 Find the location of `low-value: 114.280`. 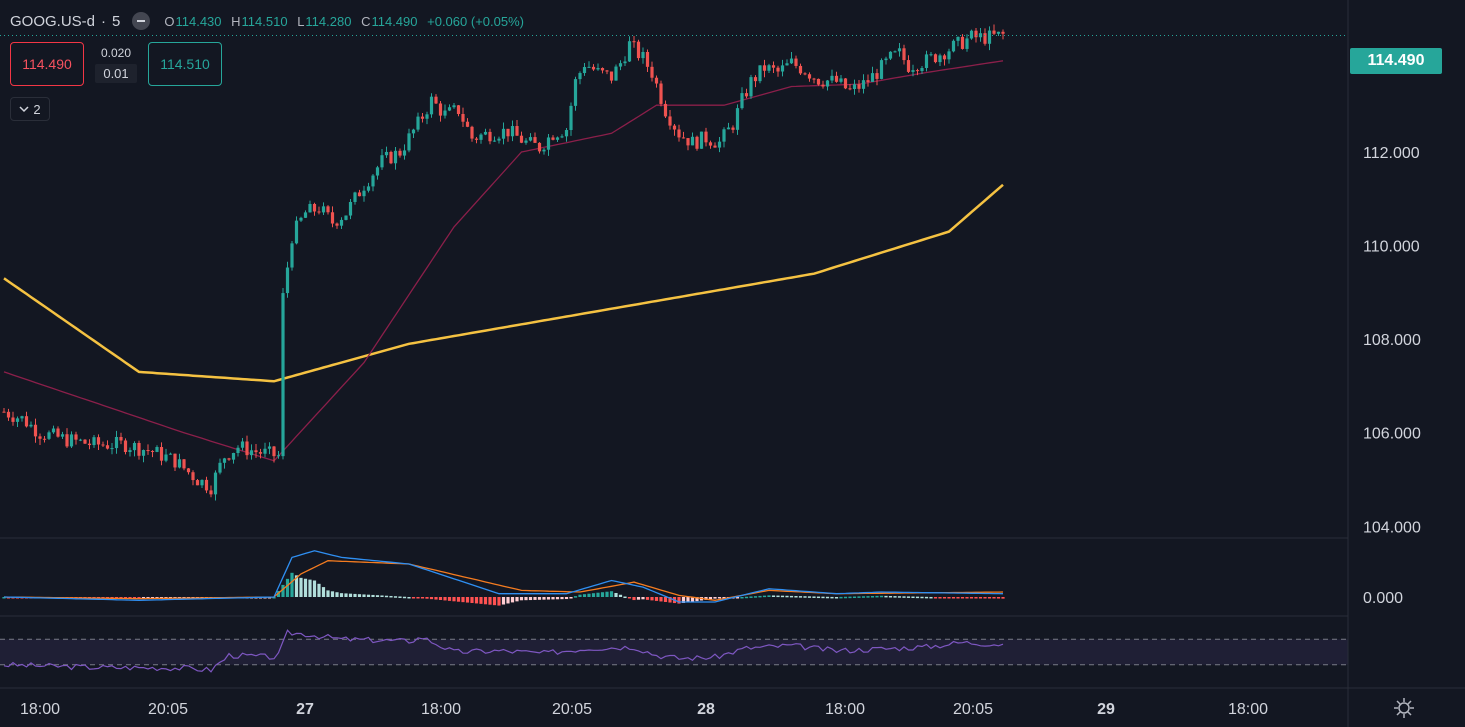

low-value: 114.280 is located at coordinates (328, 21).